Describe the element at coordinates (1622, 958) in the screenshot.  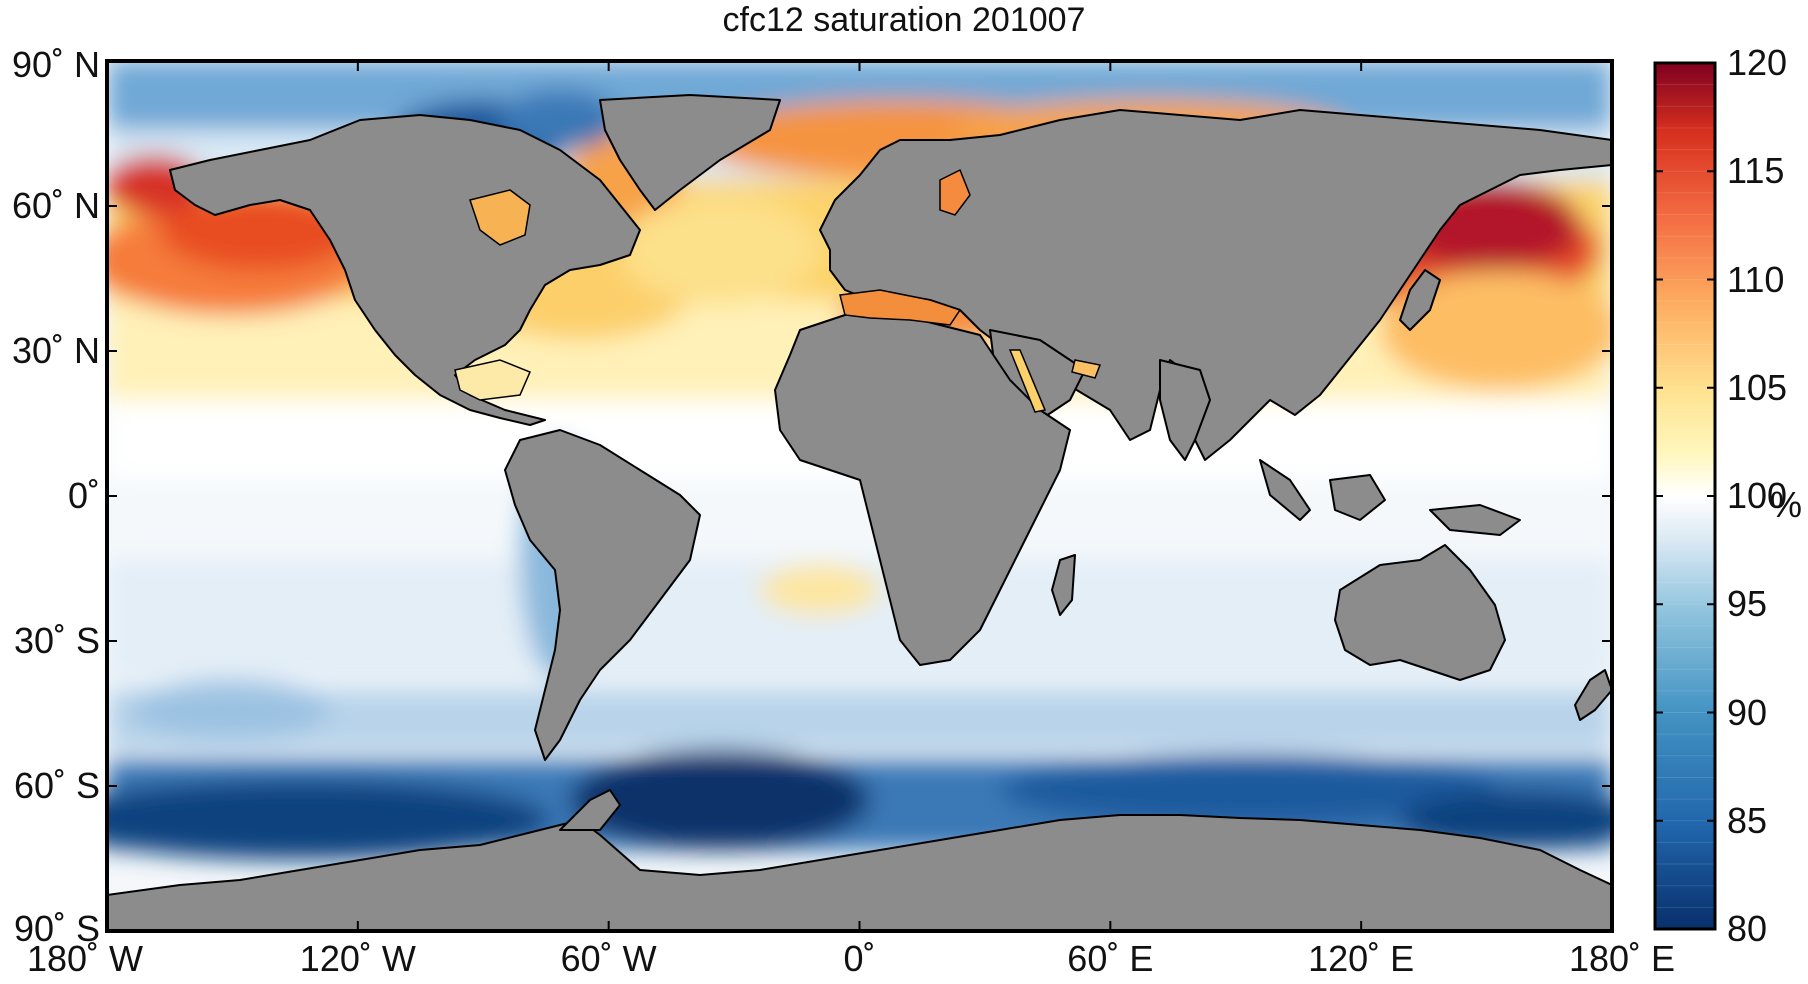
I see `x-tick-label: 180˚ E` at that location.